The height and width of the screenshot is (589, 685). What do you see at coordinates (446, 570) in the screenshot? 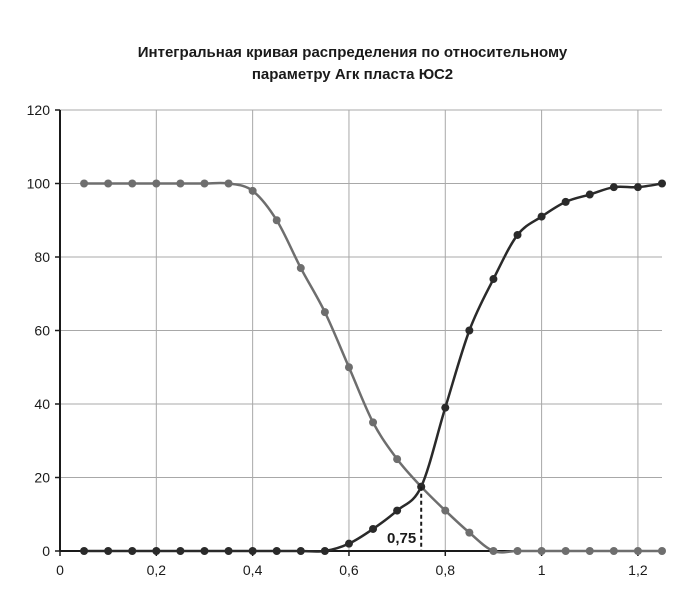
I see `x-tick-label-4: 0,8` at bounding box center [446, 570].